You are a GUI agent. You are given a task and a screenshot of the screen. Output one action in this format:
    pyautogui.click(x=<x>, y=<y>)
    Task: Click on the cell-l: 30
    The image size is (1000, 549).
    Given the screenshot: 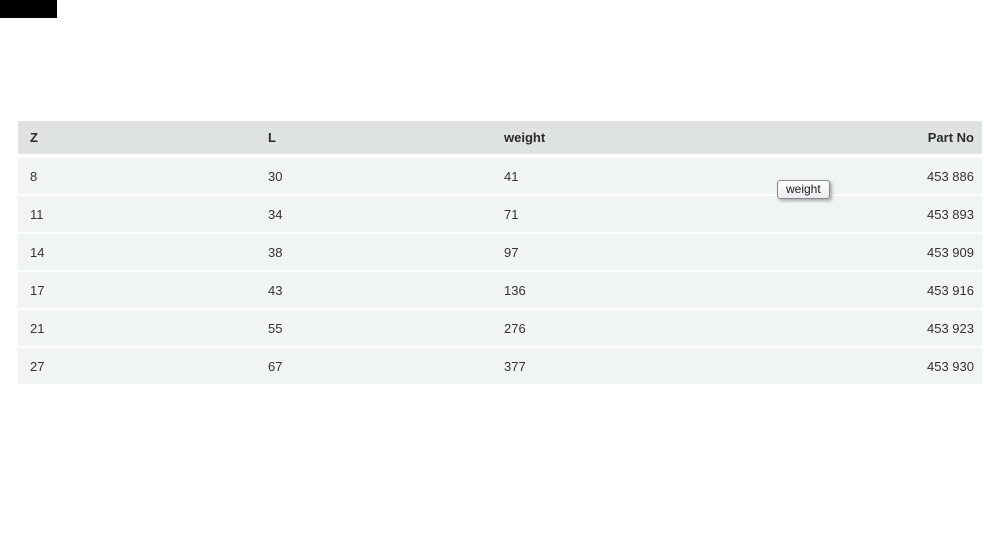 What is the action you would take?
    pyautogui.click(x=275, y=176)
    